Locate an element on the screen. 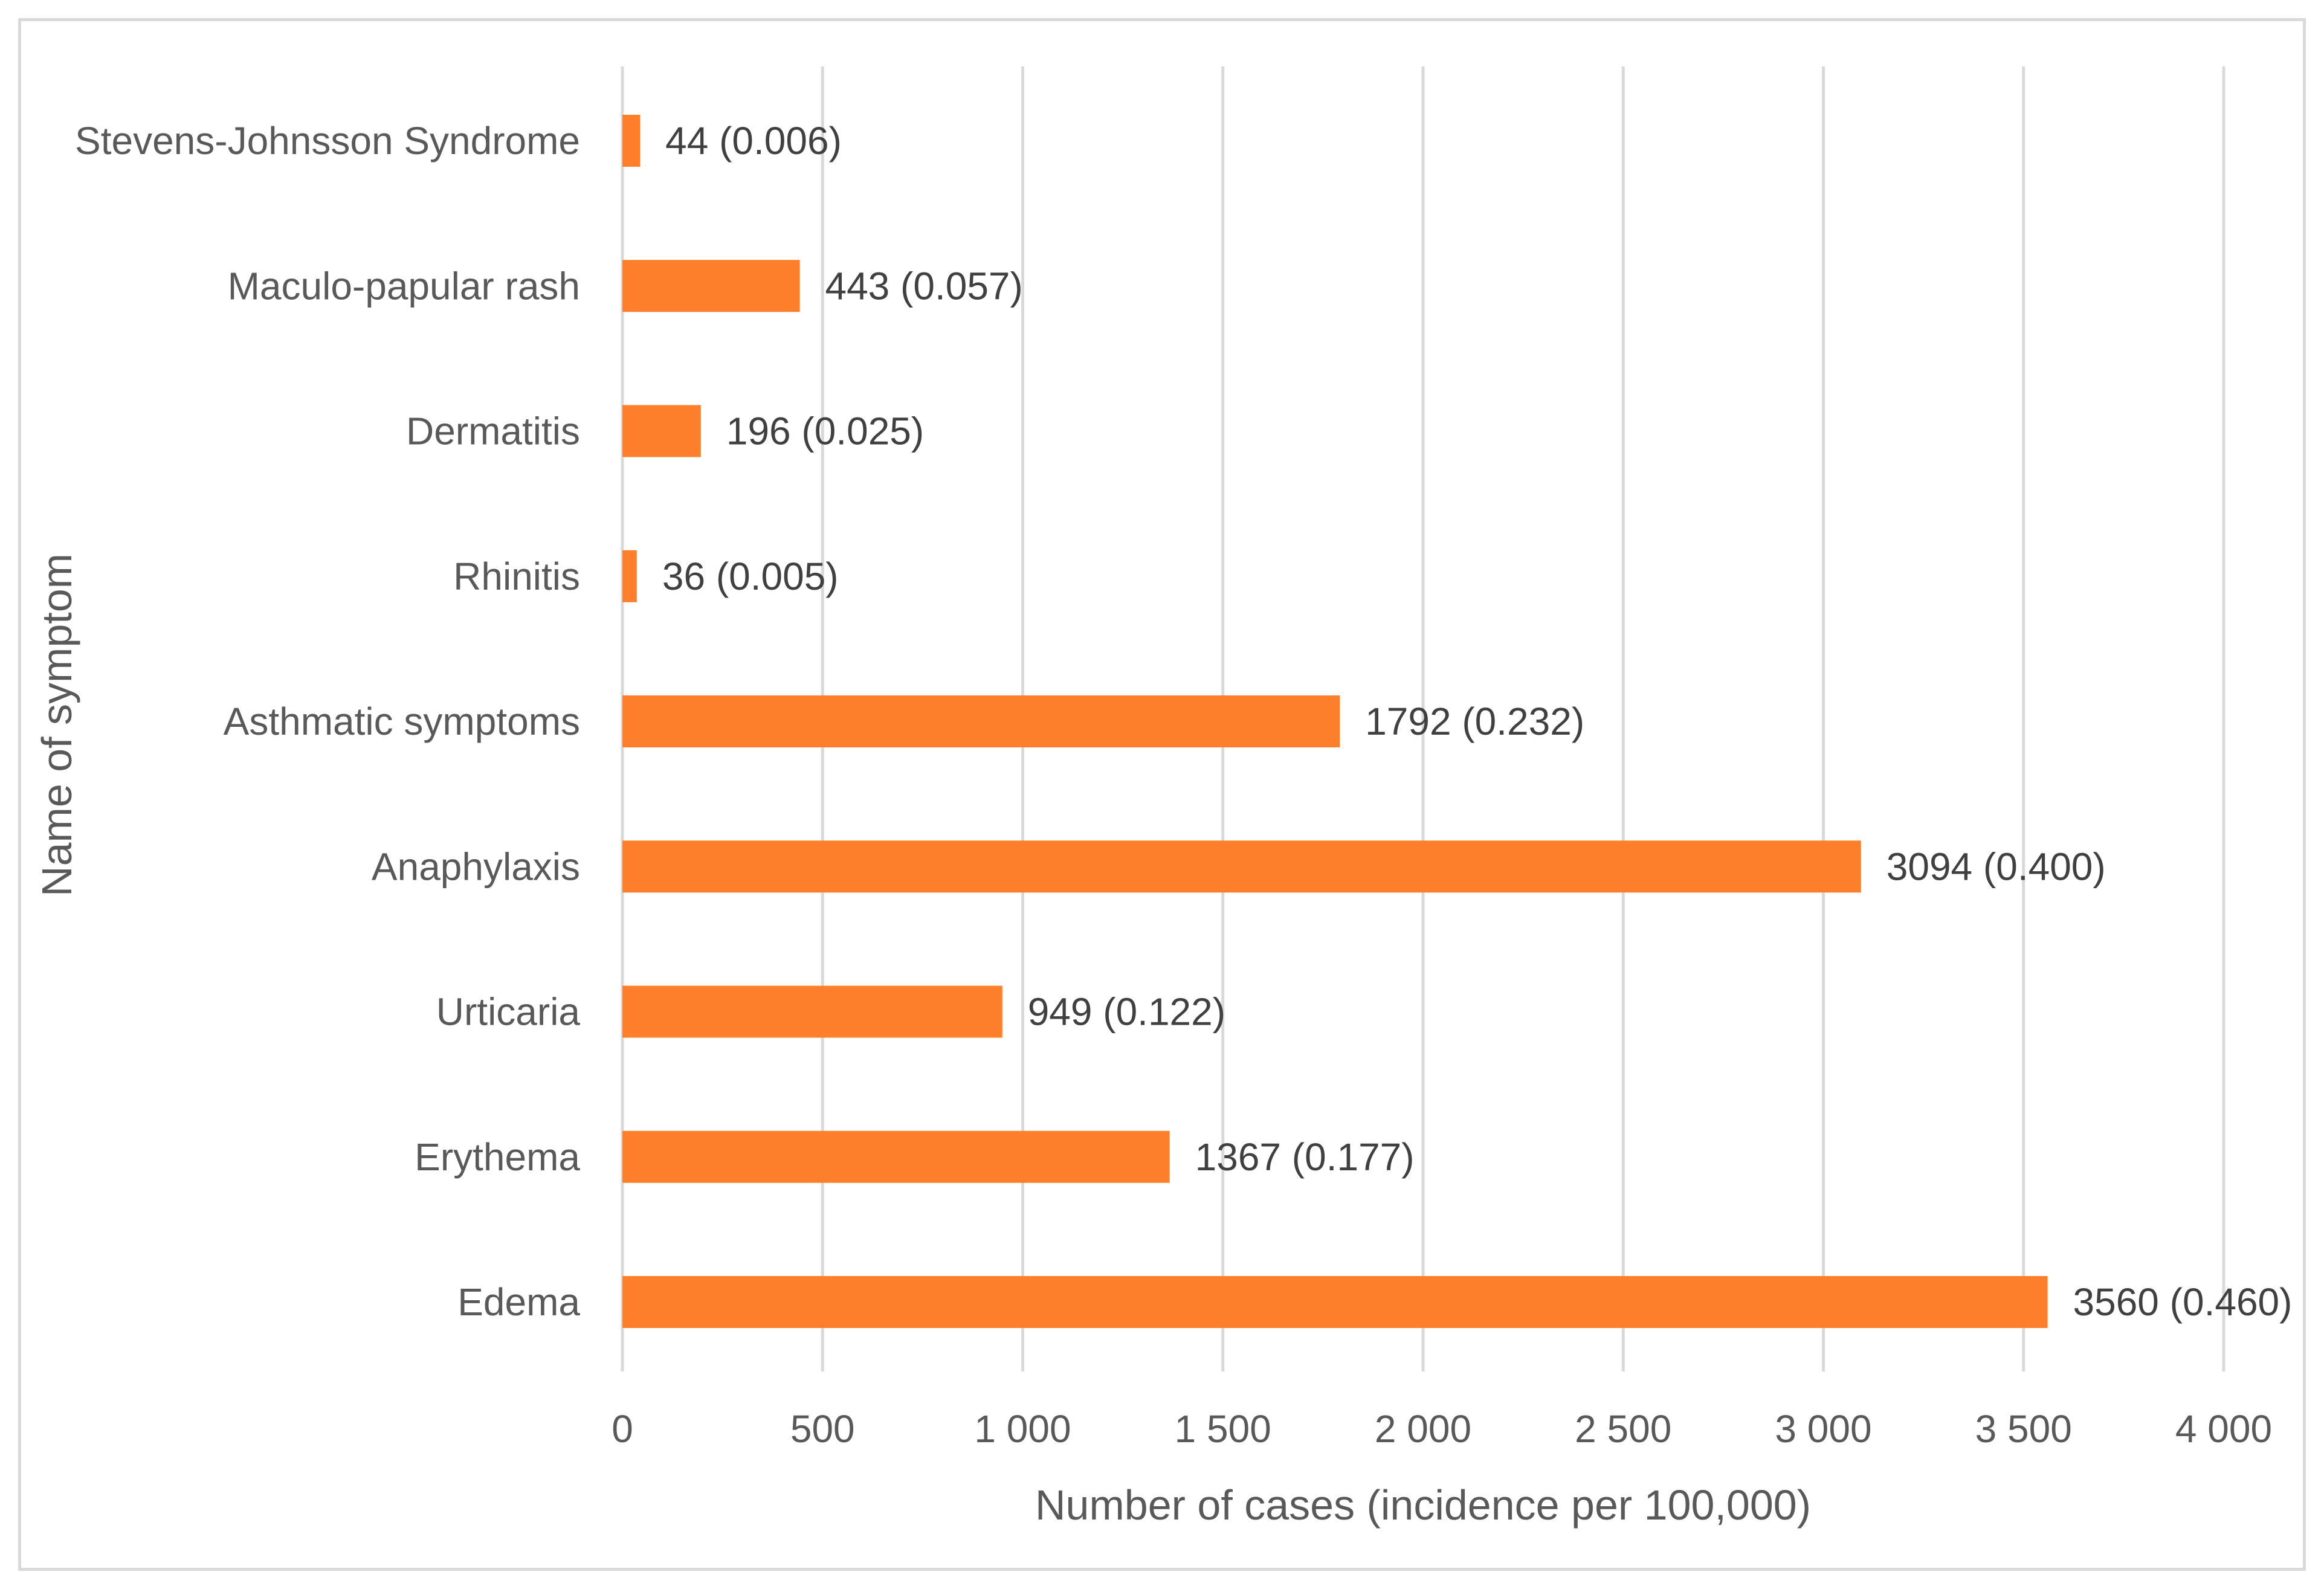  x-tick-label: 1 500 is located at coordinates (1223, 1429).